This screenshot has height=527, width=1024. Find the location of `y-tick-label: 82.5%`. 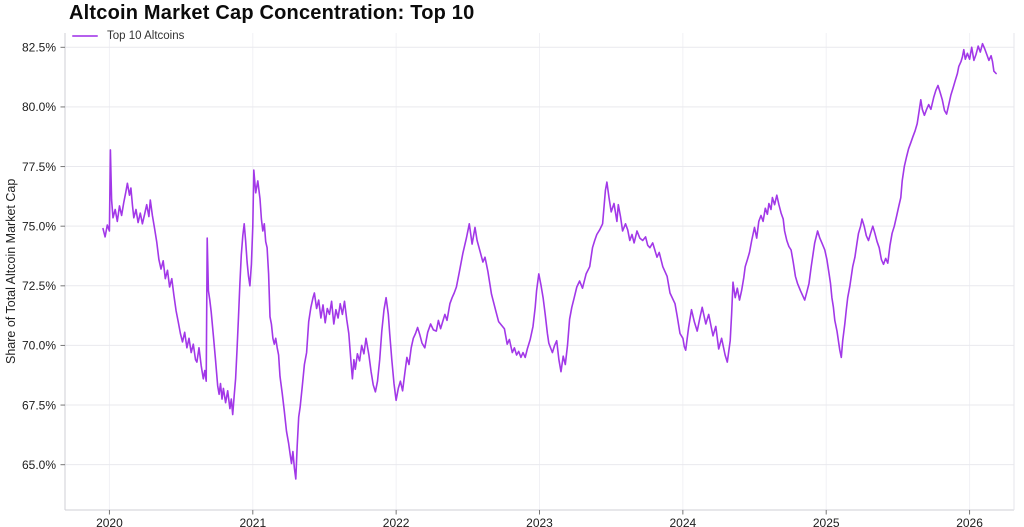

y-tick-label: 82.5% is located at coordinates (39, 48).